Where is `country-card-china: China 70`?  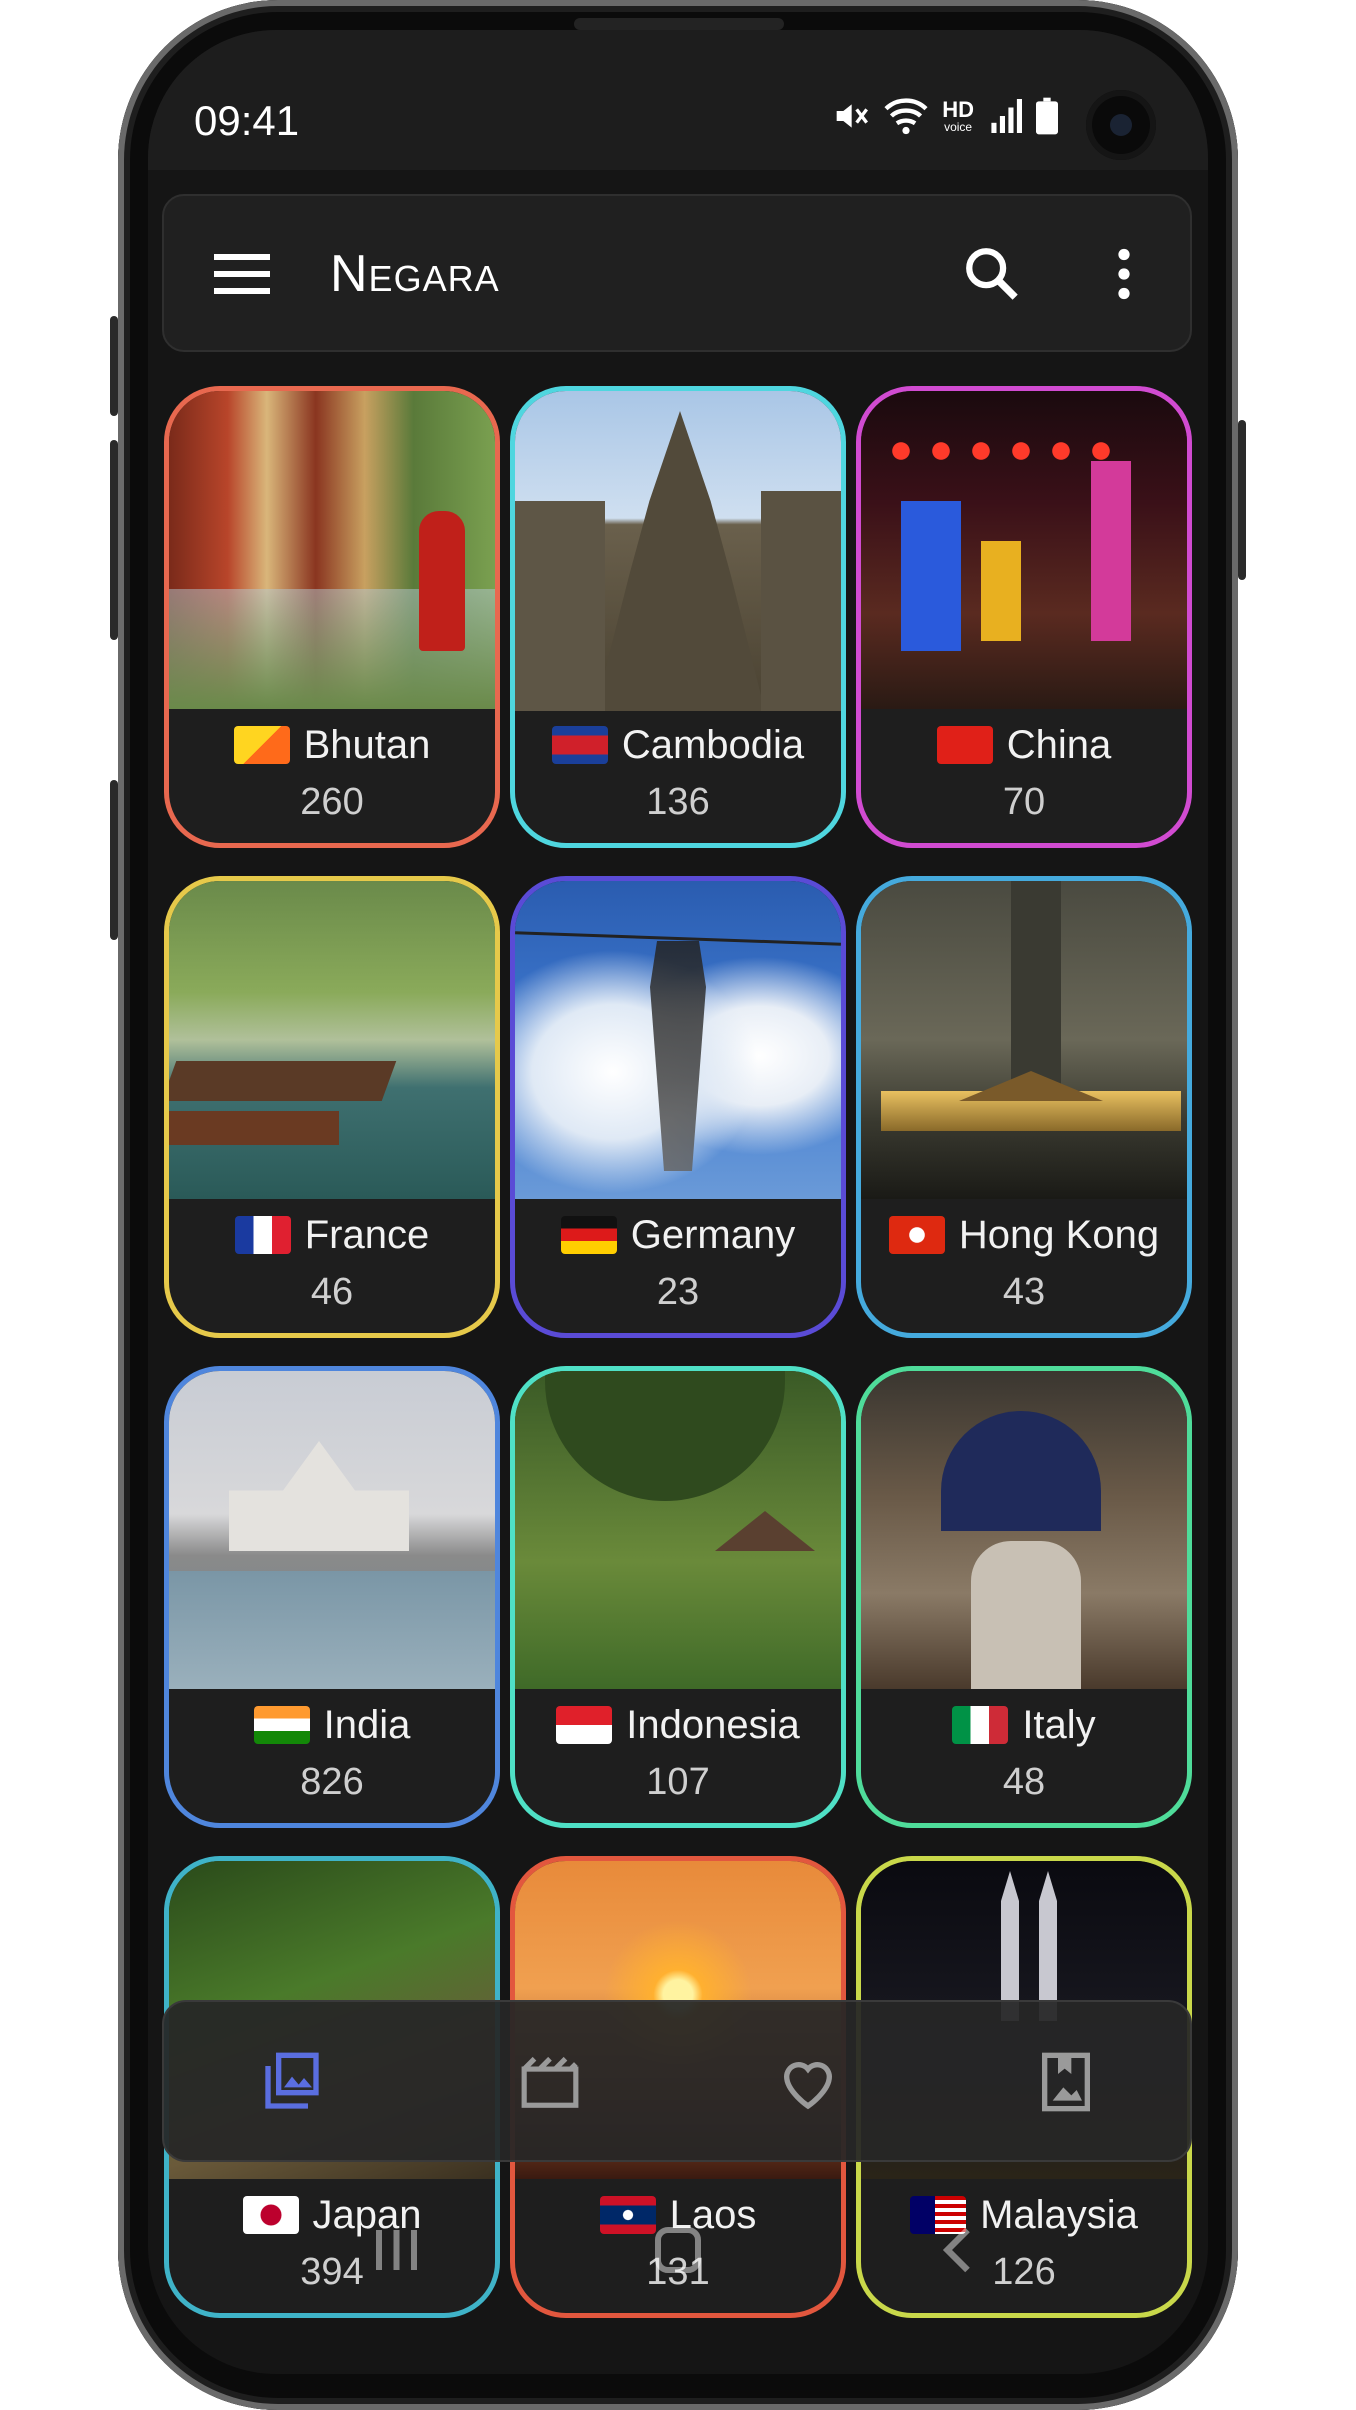 country-card-china: China 70 is located at coordinates (1024, 617).